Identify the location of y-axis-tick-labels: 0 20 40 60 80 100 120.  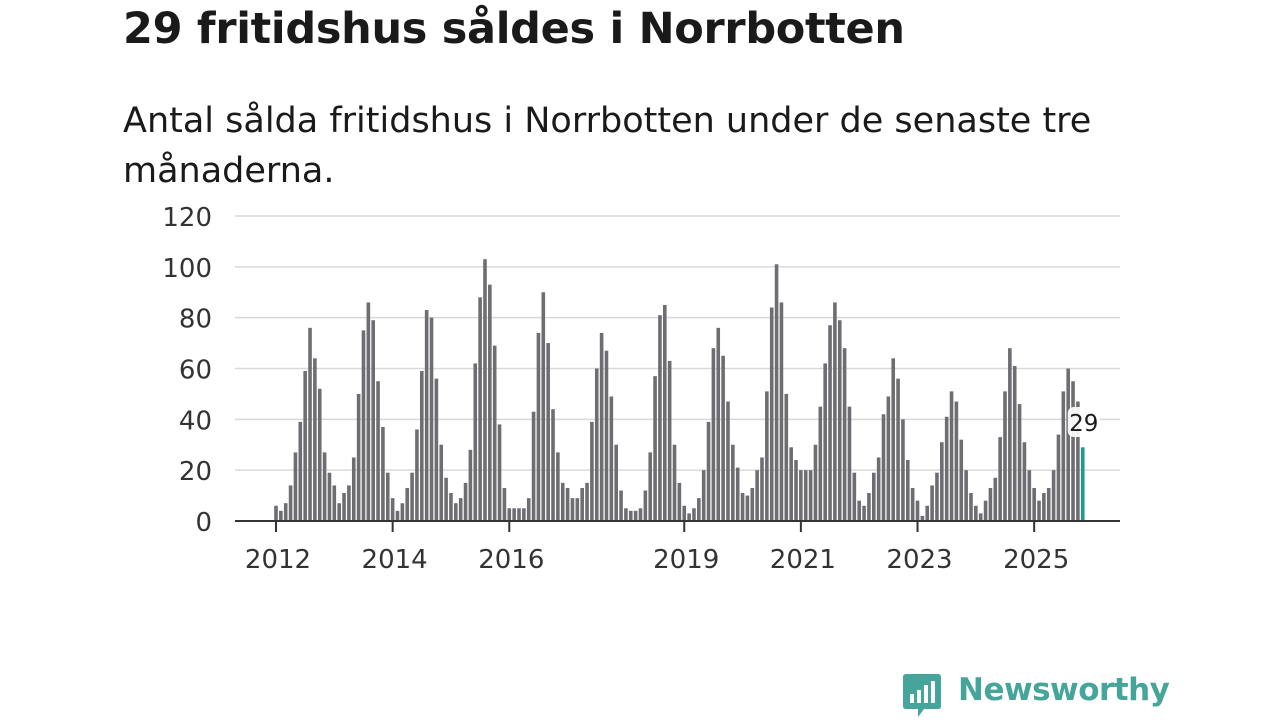
(187, 370).